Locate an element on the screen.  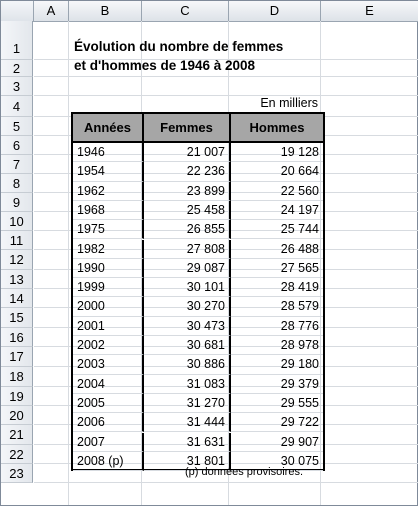
table-row: 2001 30 473 28 776 is located at coordinates (198, 326).